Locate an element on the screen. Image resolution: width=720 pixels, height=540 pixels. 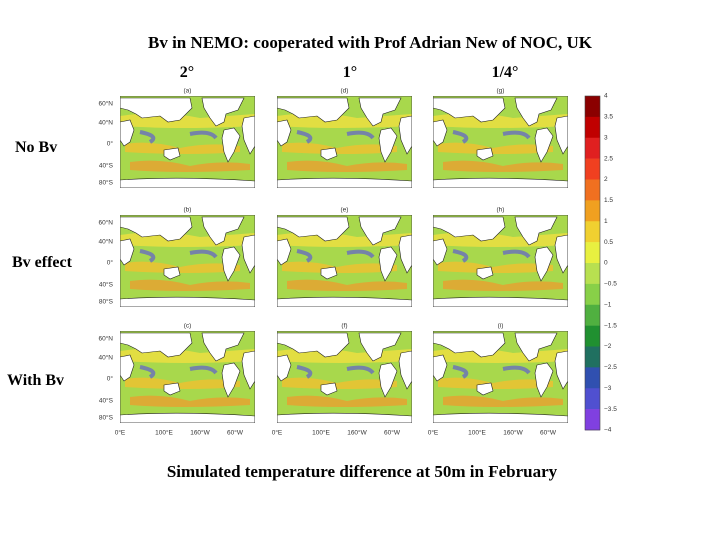
row-label: With Bv is located at coordinates (35, 380).